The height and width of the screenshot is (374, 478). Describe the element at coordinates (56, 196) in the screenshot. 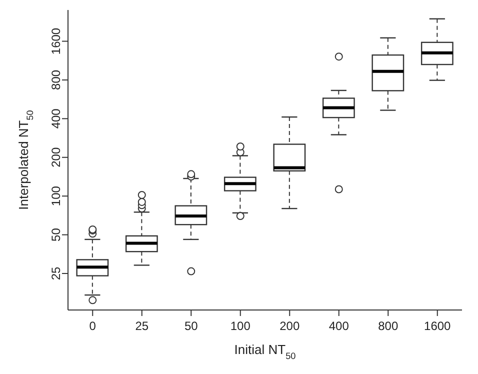

I see `y-tick-label: 100` at that location.